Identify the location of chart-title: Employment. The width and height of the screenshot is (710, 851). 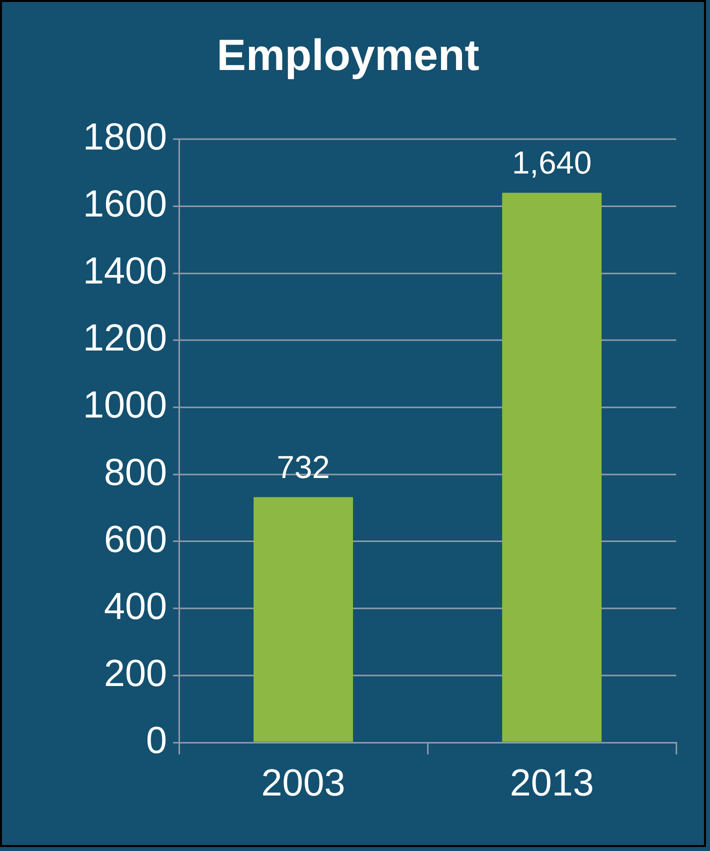
(348, 55).